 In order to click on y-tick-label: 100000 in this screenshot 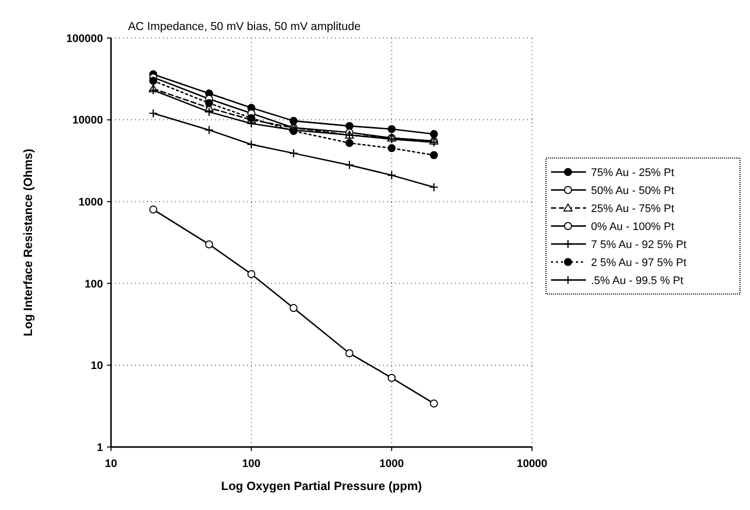, I will do `click(84, 38)`.